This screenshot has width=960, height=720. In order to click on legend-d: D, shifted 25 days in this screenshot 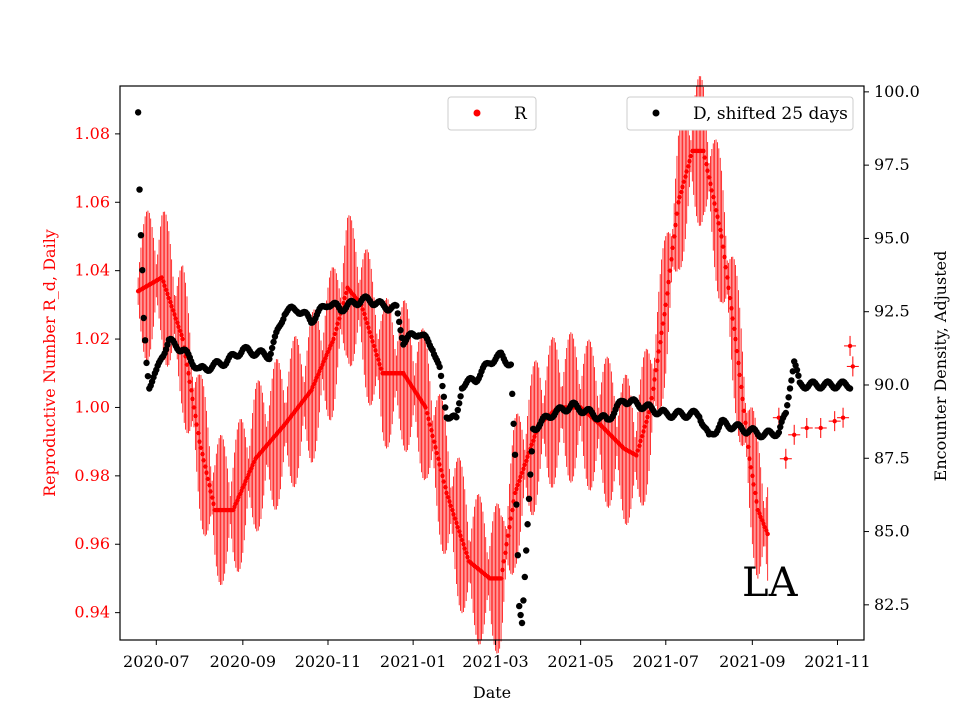, I will do `click(740, 113)`.